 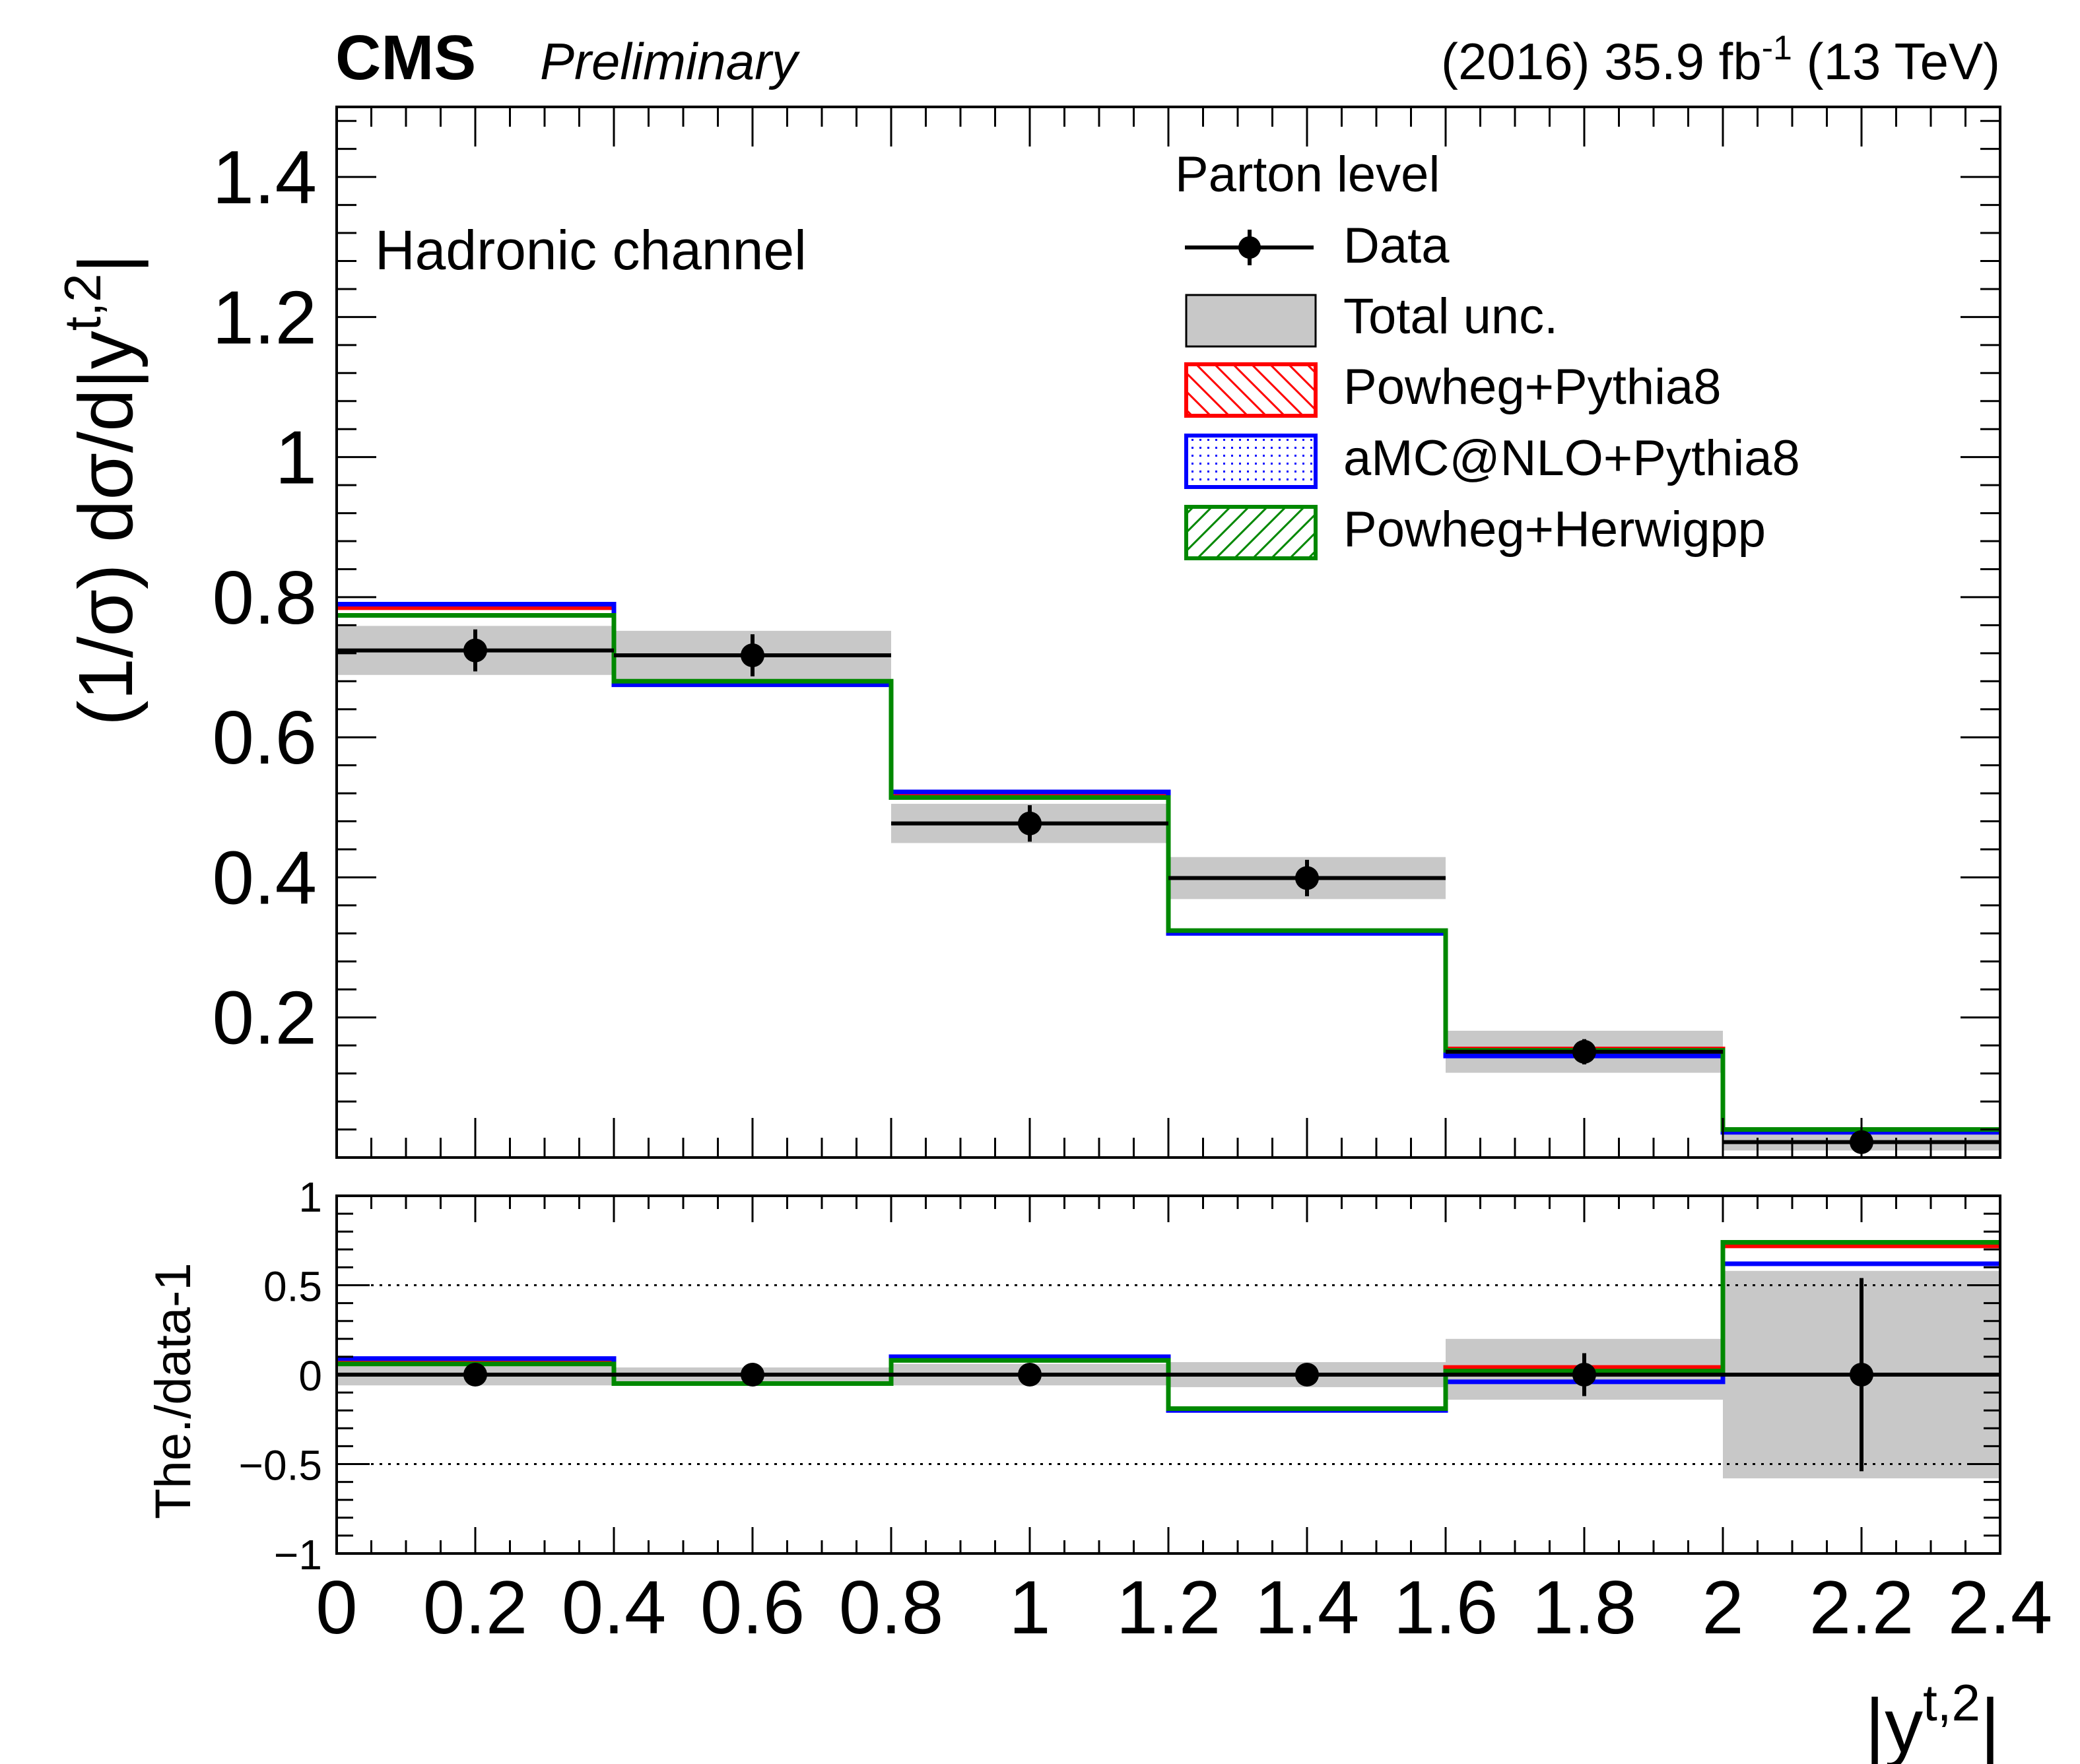 What do you see at coordinates (265, 178) in the screenshot?
I see `main-y-tick-label: 1.4` at bounding box center [265, 178].